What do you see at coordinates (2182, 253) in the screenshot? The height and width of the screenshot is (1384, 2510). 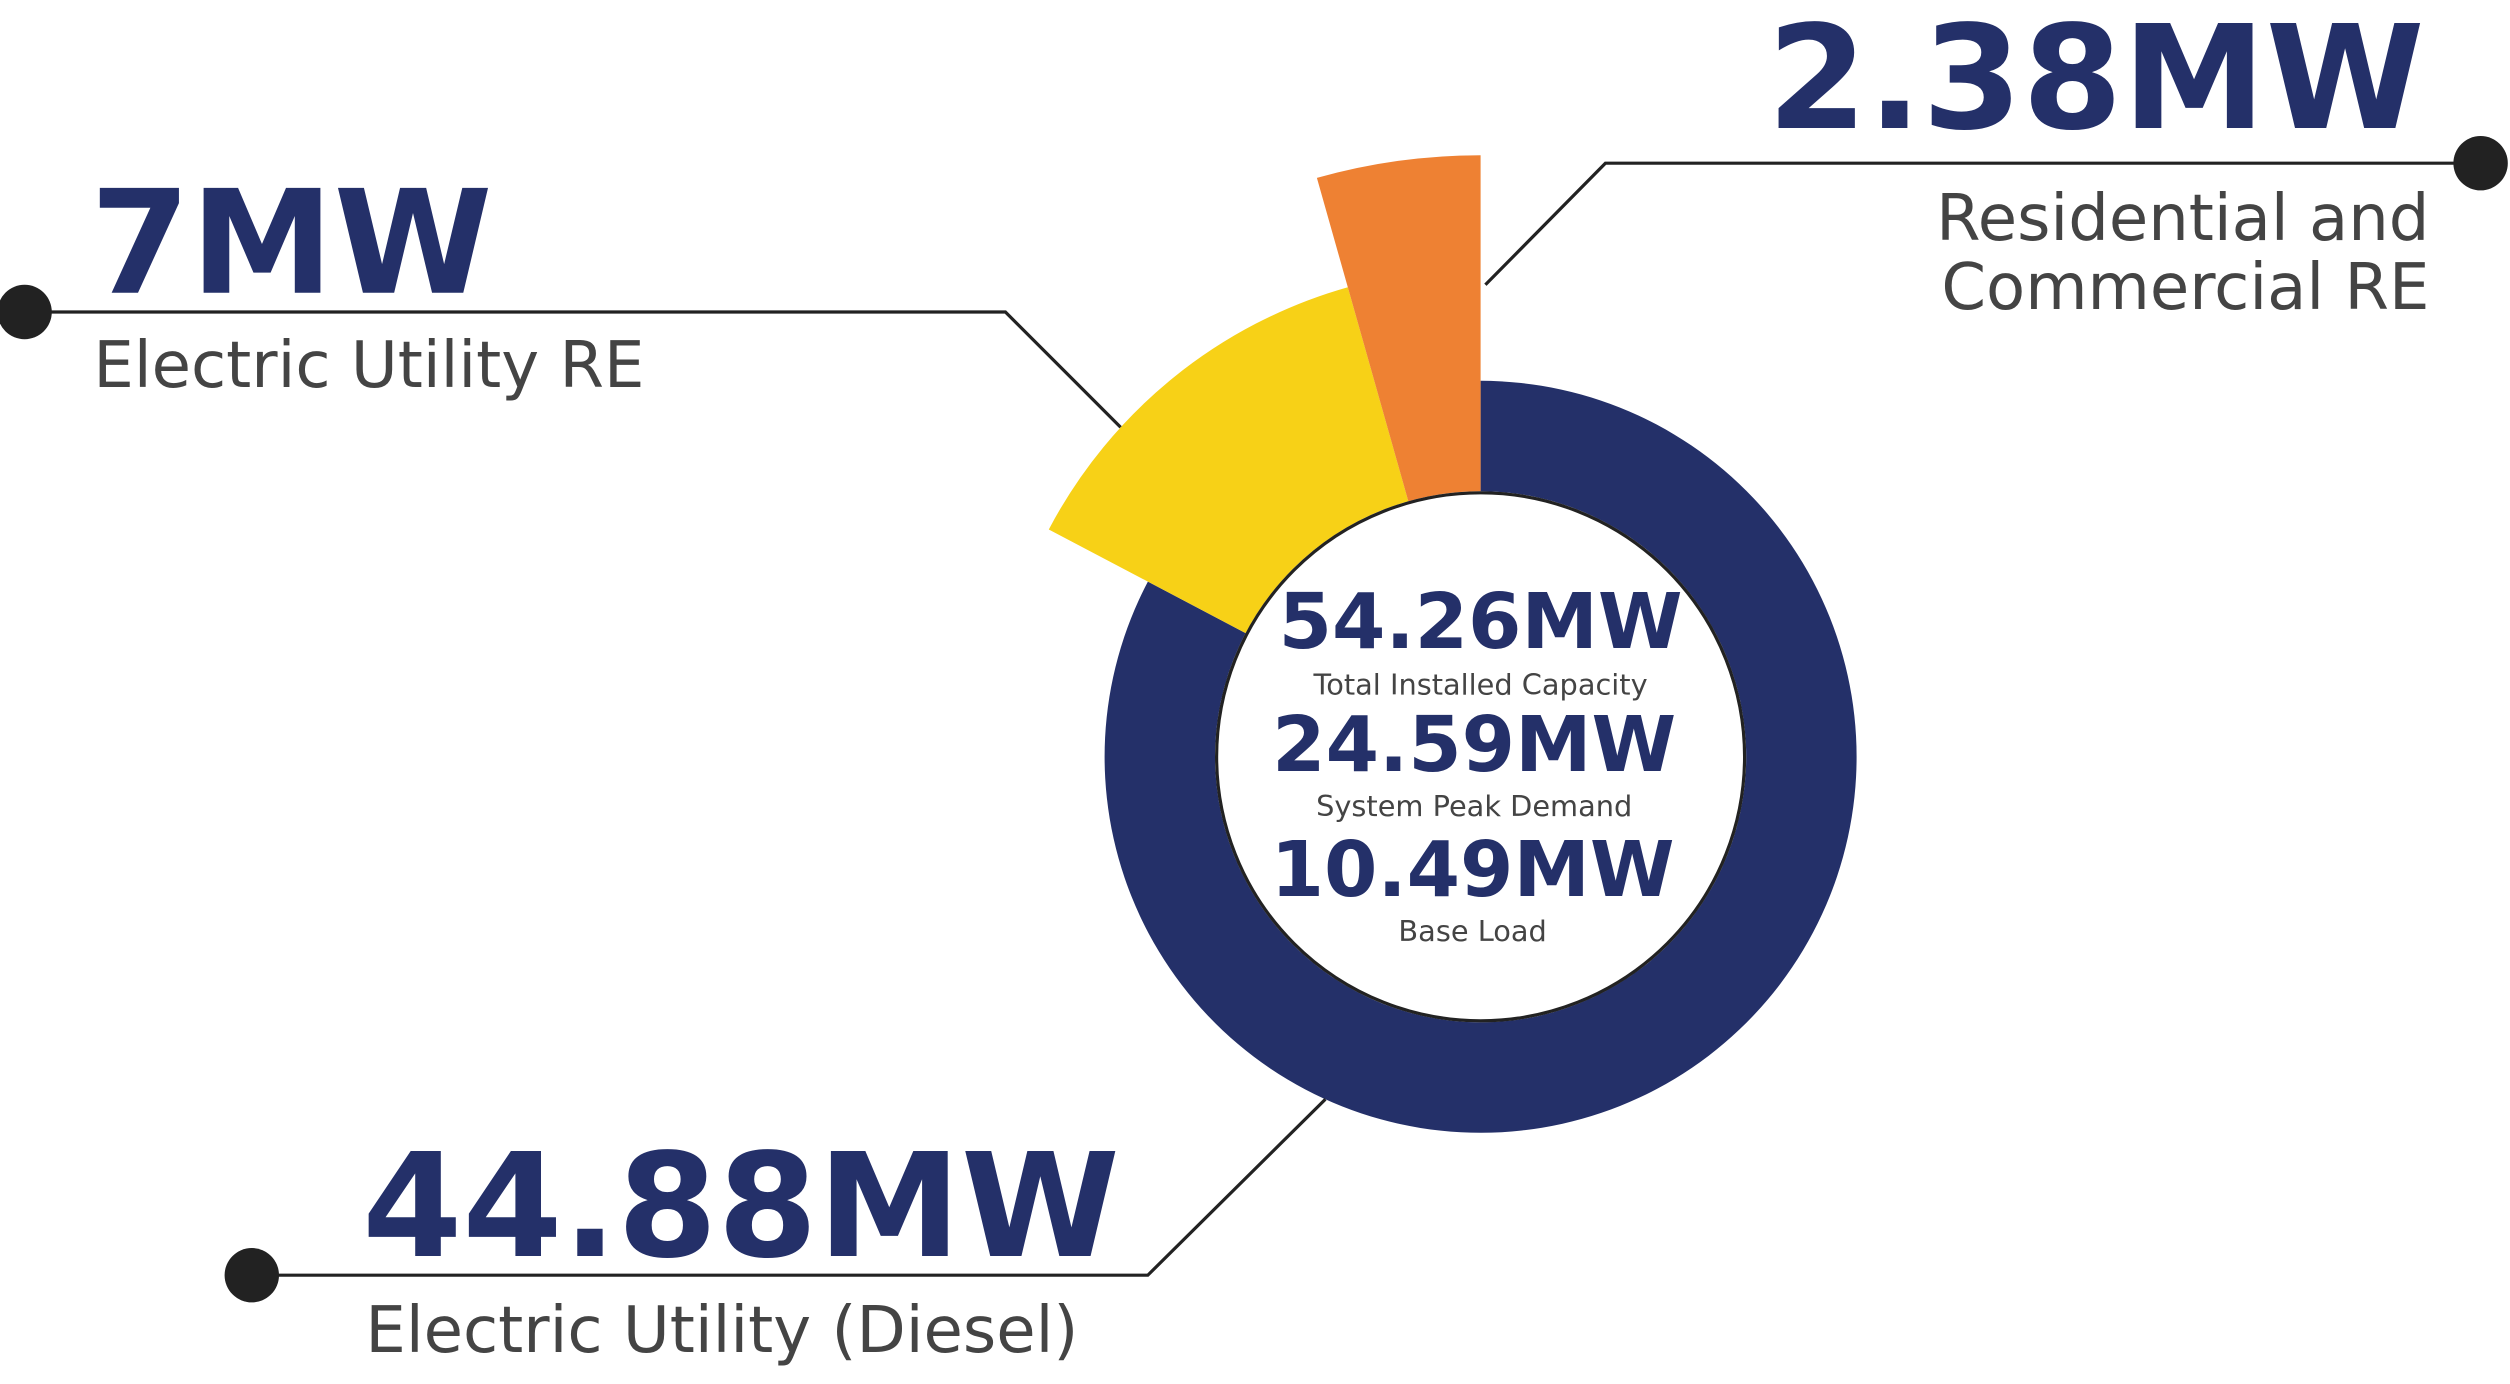 I see `category-label: Residential and Commercial RE` at bounding box center [2182, 253].